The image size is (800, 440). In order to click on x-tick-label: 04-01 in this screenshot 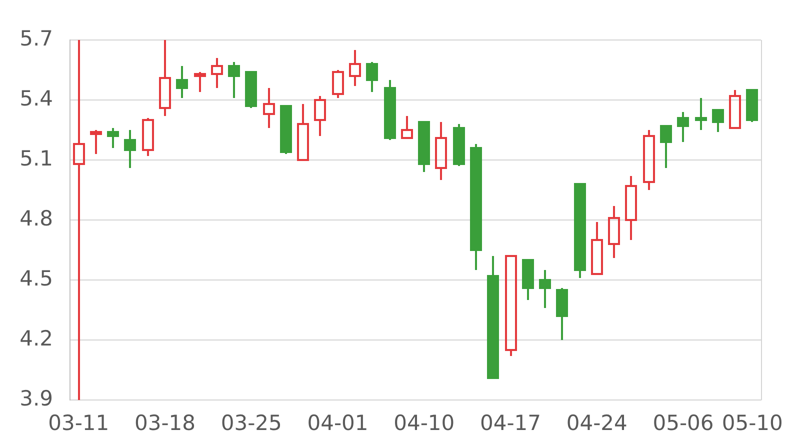, I will do `click(337, 423)`.